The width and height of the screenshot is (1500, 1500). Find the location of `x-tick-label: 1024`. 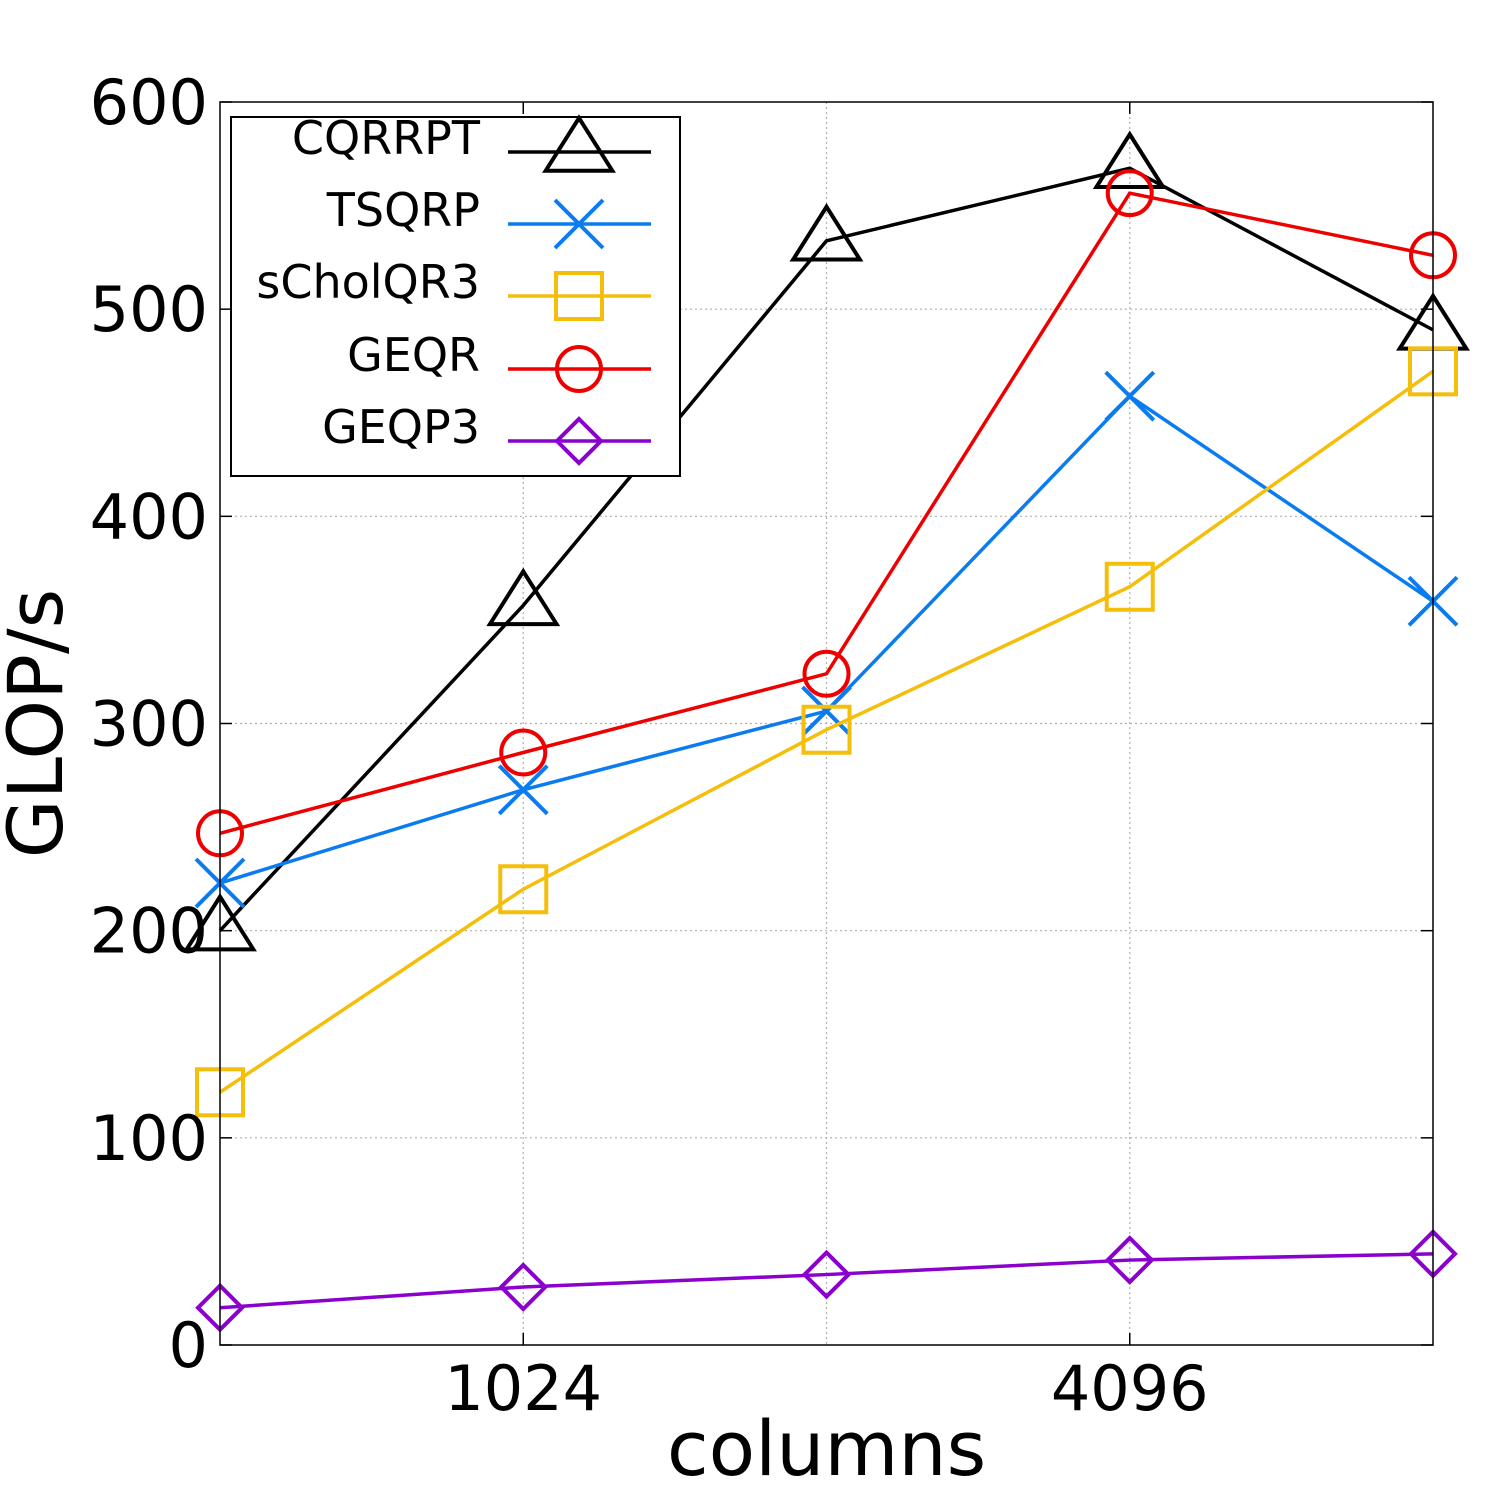

x-tick-label: 1024 is located at coordinates (523, 1388).